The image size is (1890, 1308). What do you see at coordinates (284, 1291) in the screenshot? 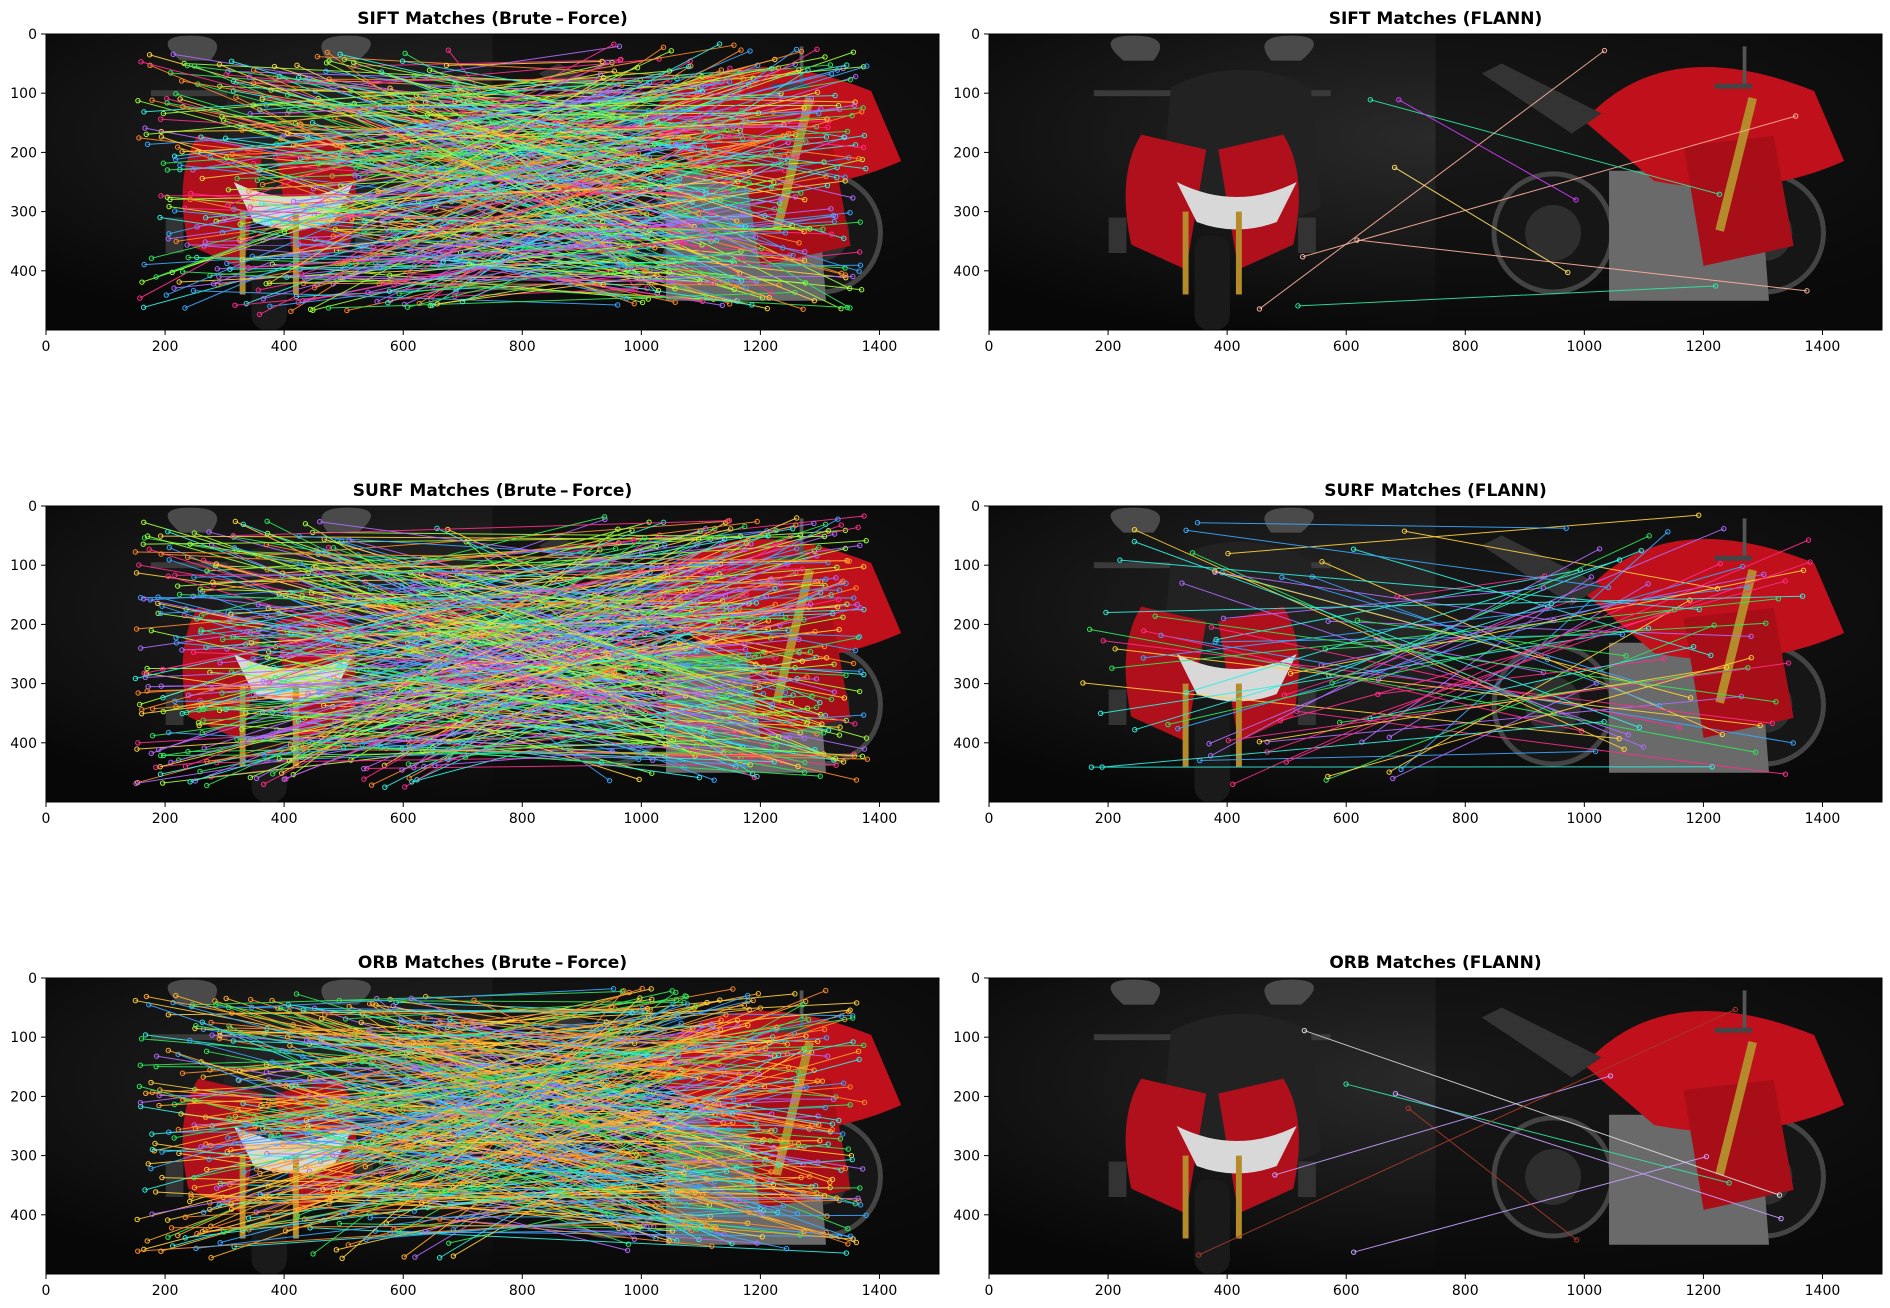
I see `x-tick-label: 400` at bounding box center [284, 1291].